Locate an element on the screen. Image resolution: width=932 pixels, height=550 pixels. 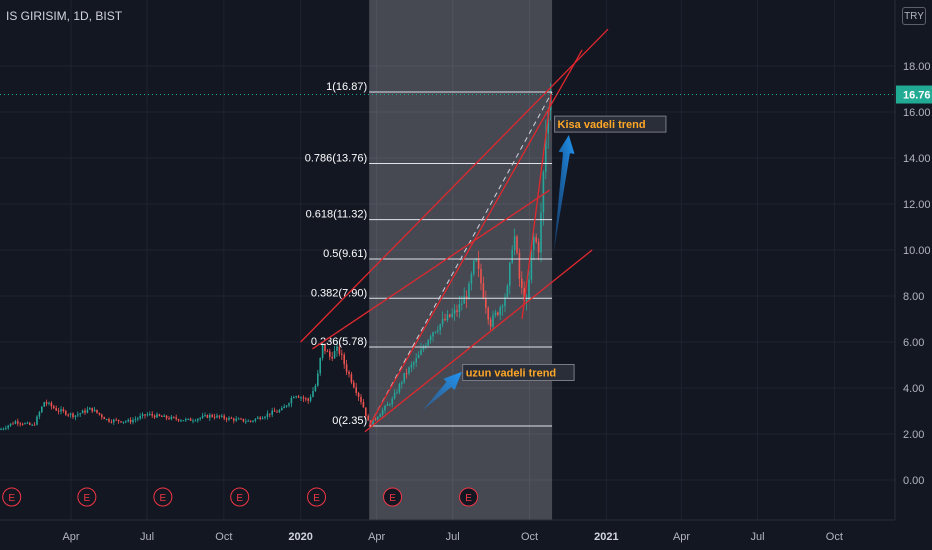
fib-level-label: 1(16.87) is located at coordinates (346, 87).